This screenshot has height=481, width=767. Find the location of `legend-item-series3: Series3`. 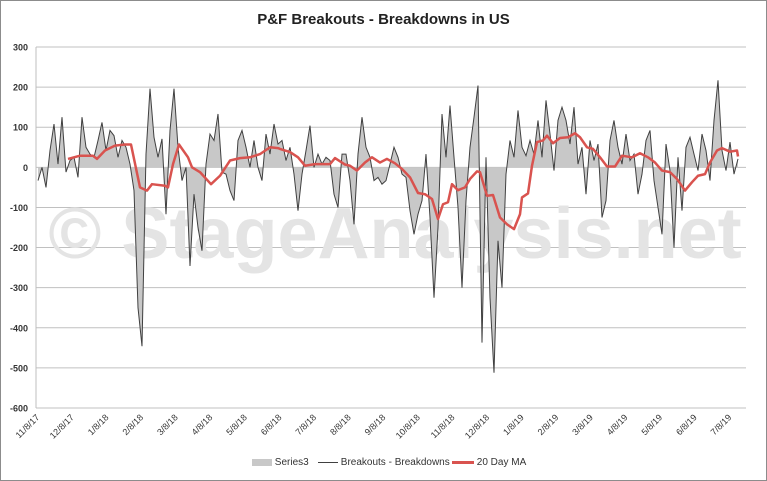

legend-item-series3: Series3 is located at coordinates (280, 462).